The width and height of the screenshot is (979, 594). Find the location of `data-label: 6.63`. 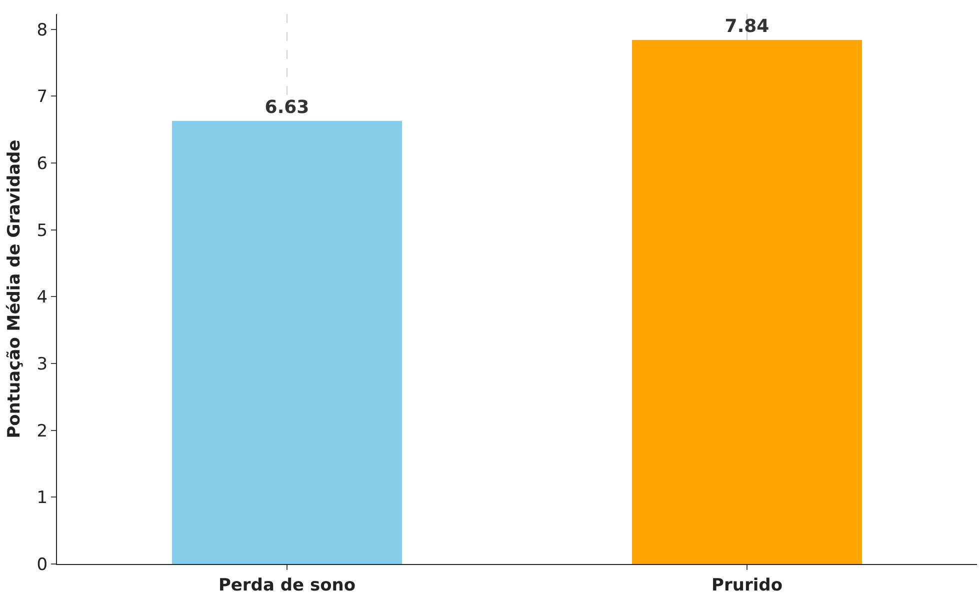

data-label: 6.63 is located at coordinates (287, 107).